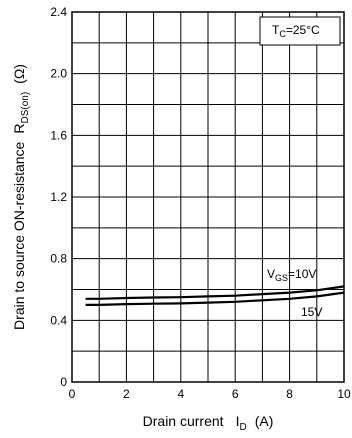 This screenshot has height=438, width=352. What do you see at coordinates (72, 394) in the screenshot?
I see `x-tick-label: 0` at bounding box center [72, 394].